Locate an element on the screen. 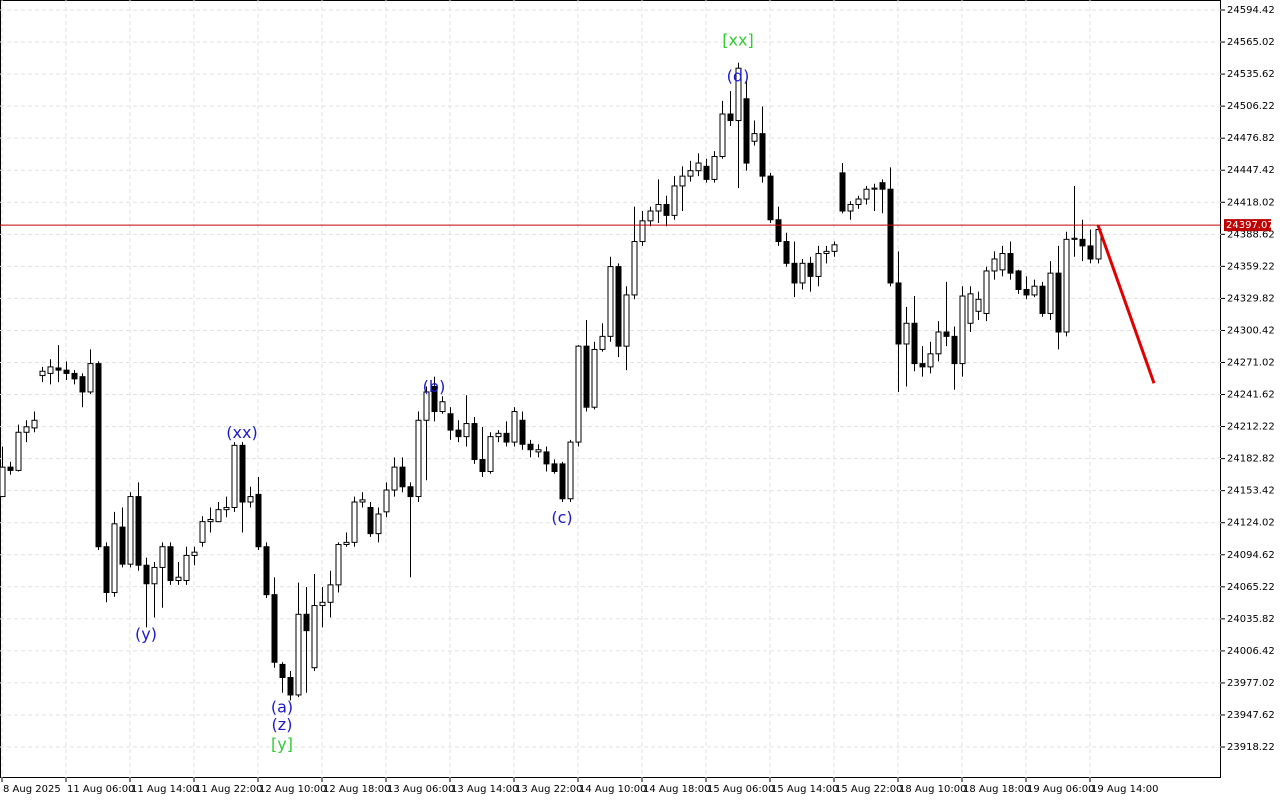 Image resolution: width=1280 pixels, height=804 pixels. x-tick-label: 8 Aug 2025 is located at coordinates (32, 789).